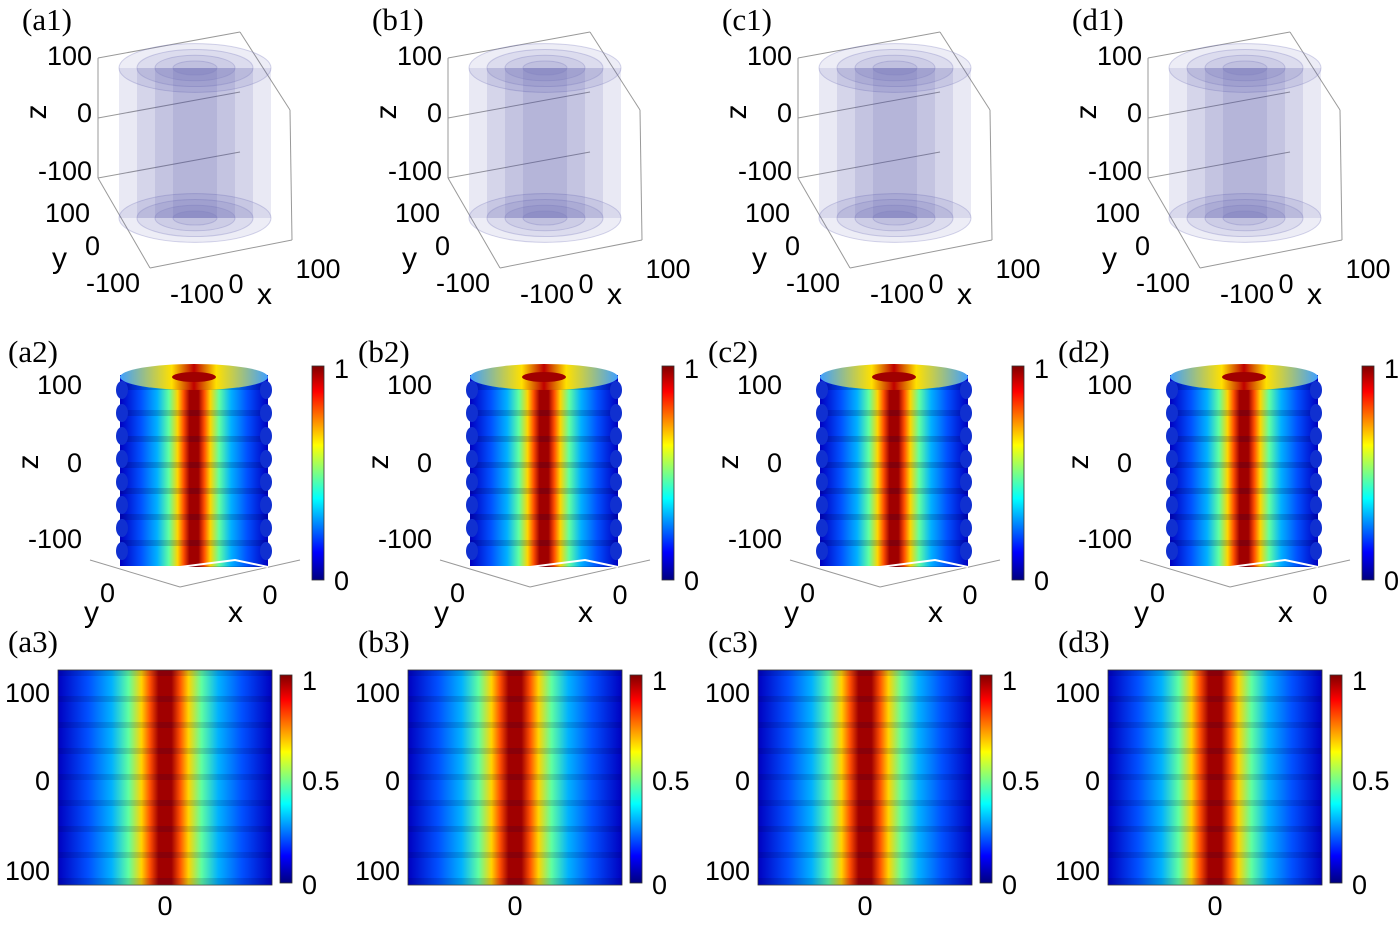 This screenshot has height=928, width=1400. I want to click on heatmap-ripple, so click(165, 777).